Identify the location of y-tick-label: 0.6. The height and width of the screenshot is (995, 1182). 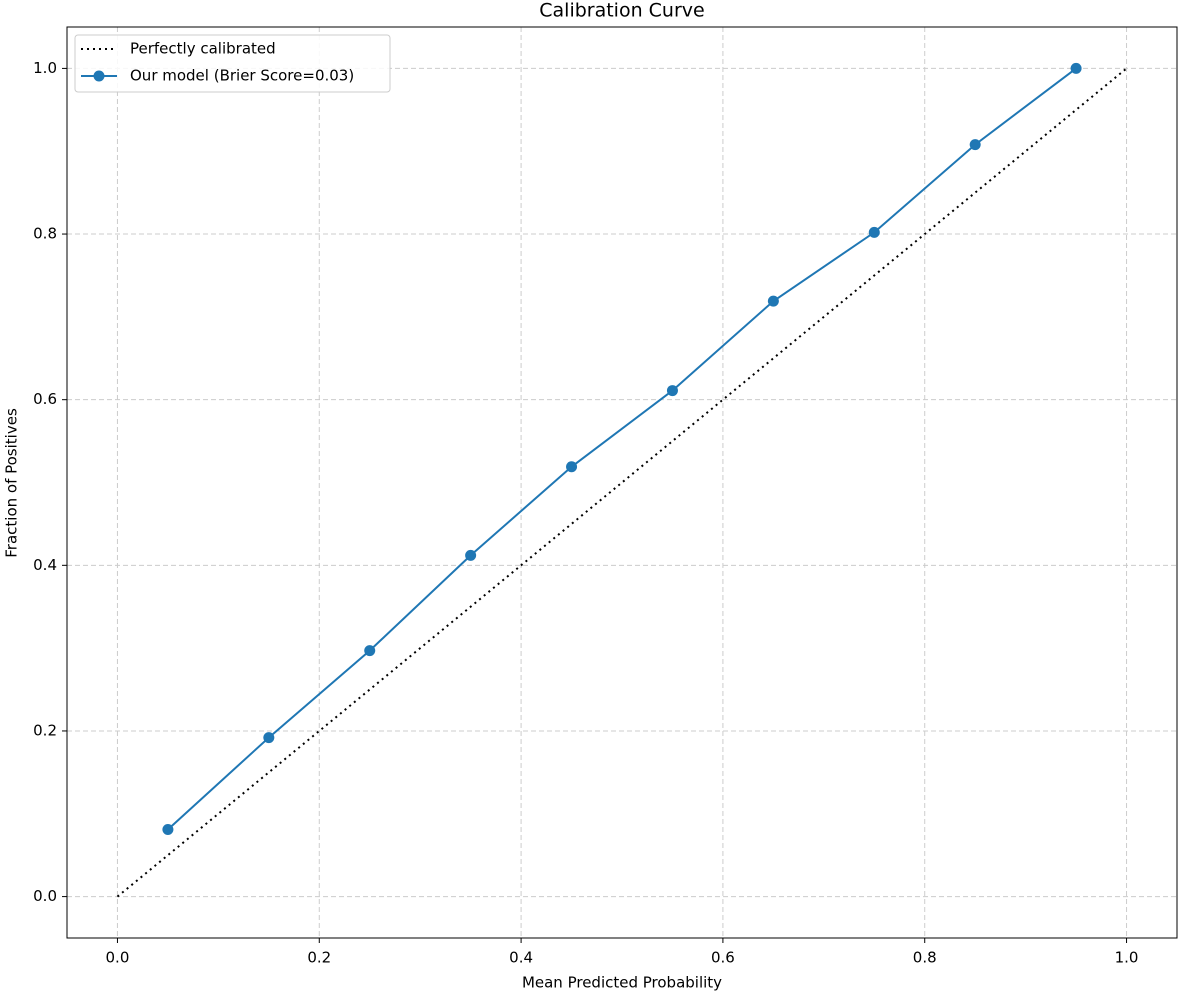
(45, 399).